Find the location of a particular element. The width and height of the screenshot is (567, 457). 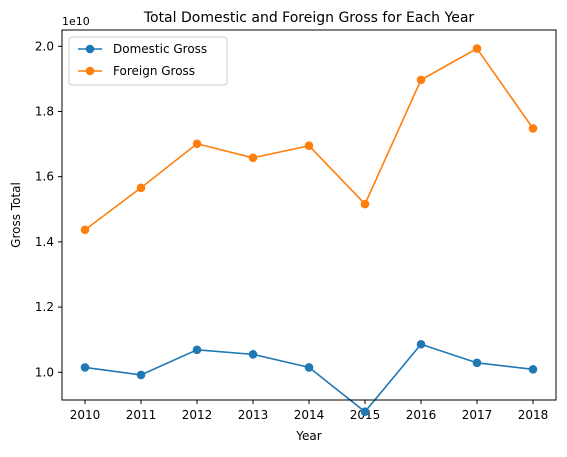

legend: Domestic Gross Foreign Gross is located at coordinates (148, 61).